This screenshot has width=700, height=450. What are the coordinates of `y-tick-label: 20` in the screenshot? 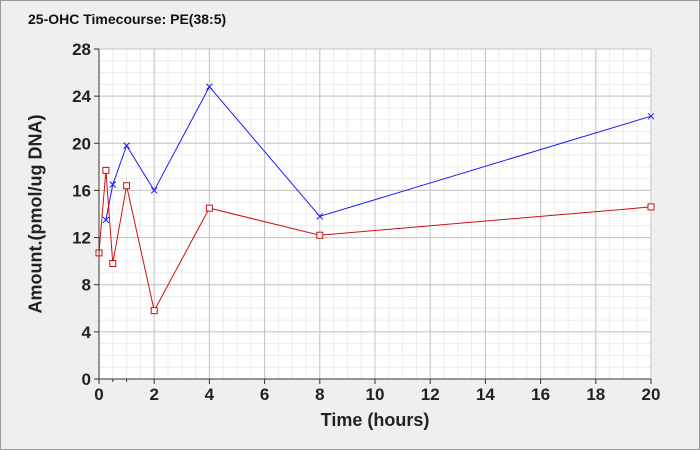 It's located at (81, 143).